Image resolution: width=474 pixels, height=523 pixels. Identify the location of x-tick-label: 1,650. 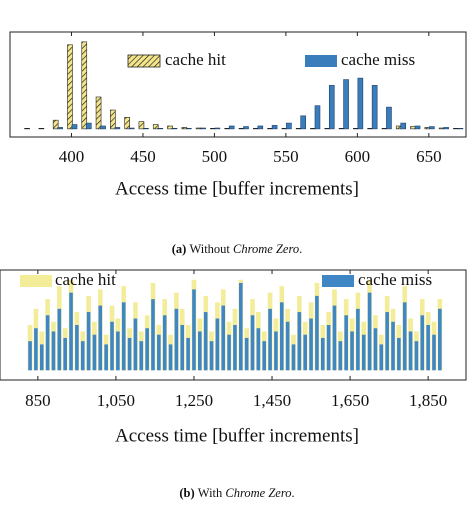
(350, 400).